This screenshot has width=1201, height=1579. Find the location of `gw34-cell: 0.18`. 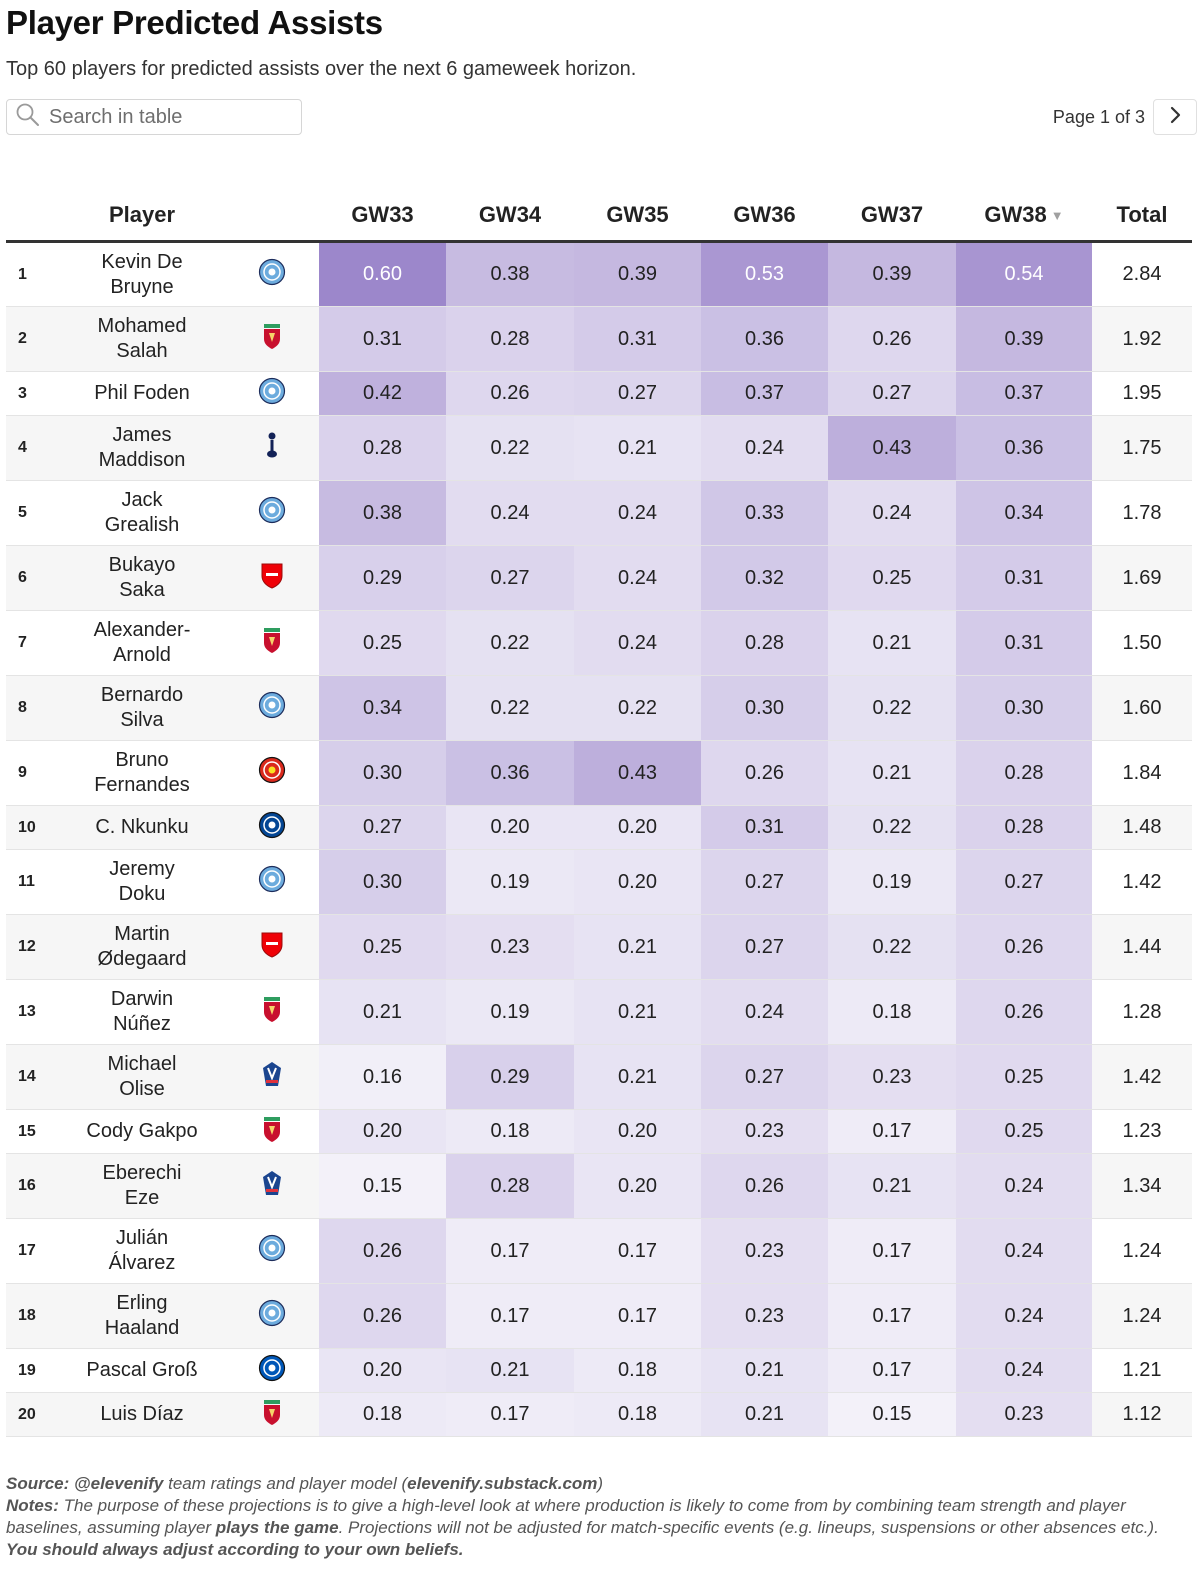

gw34-cell: 0.18 is located at coordinates (510, 1131).